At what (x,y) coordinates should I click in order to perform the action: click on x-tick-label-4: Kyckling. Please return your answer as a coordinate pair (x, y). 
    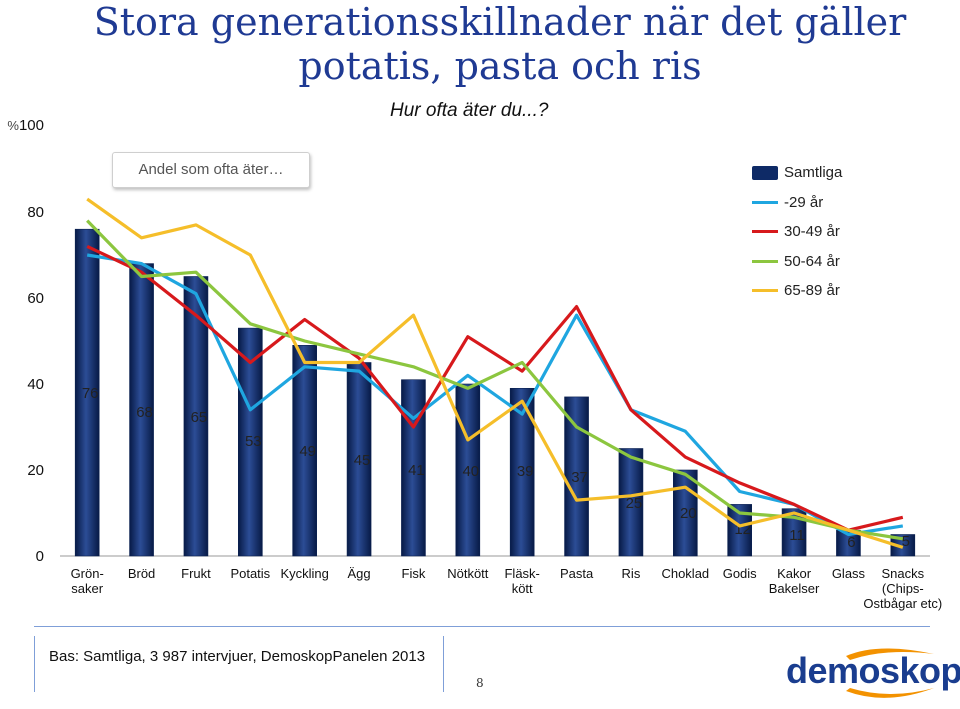
    Looking at the image, I should click on (304, 573).